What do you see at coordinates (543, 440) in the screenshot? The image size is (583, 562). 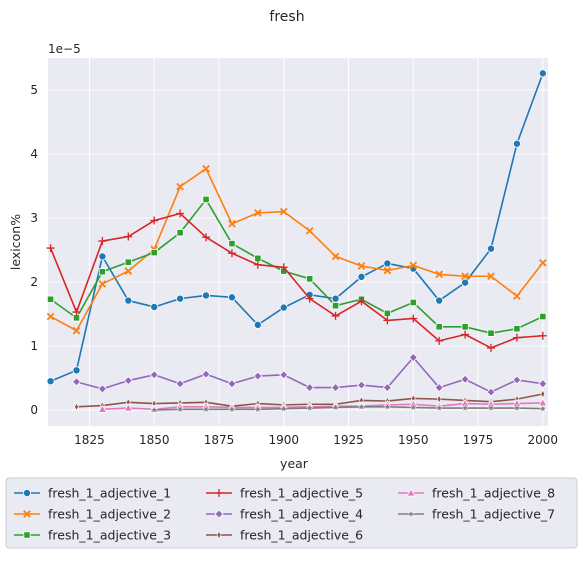 I see `x-tick-label: 2000` at bounding box center [543, 440].